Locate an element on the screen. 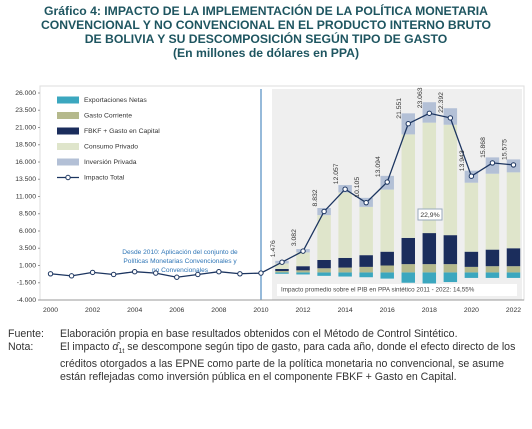 The height and width of the screenshot is (429, 532). y-tick-label: 18.500 is located at coordinates (25, 145).